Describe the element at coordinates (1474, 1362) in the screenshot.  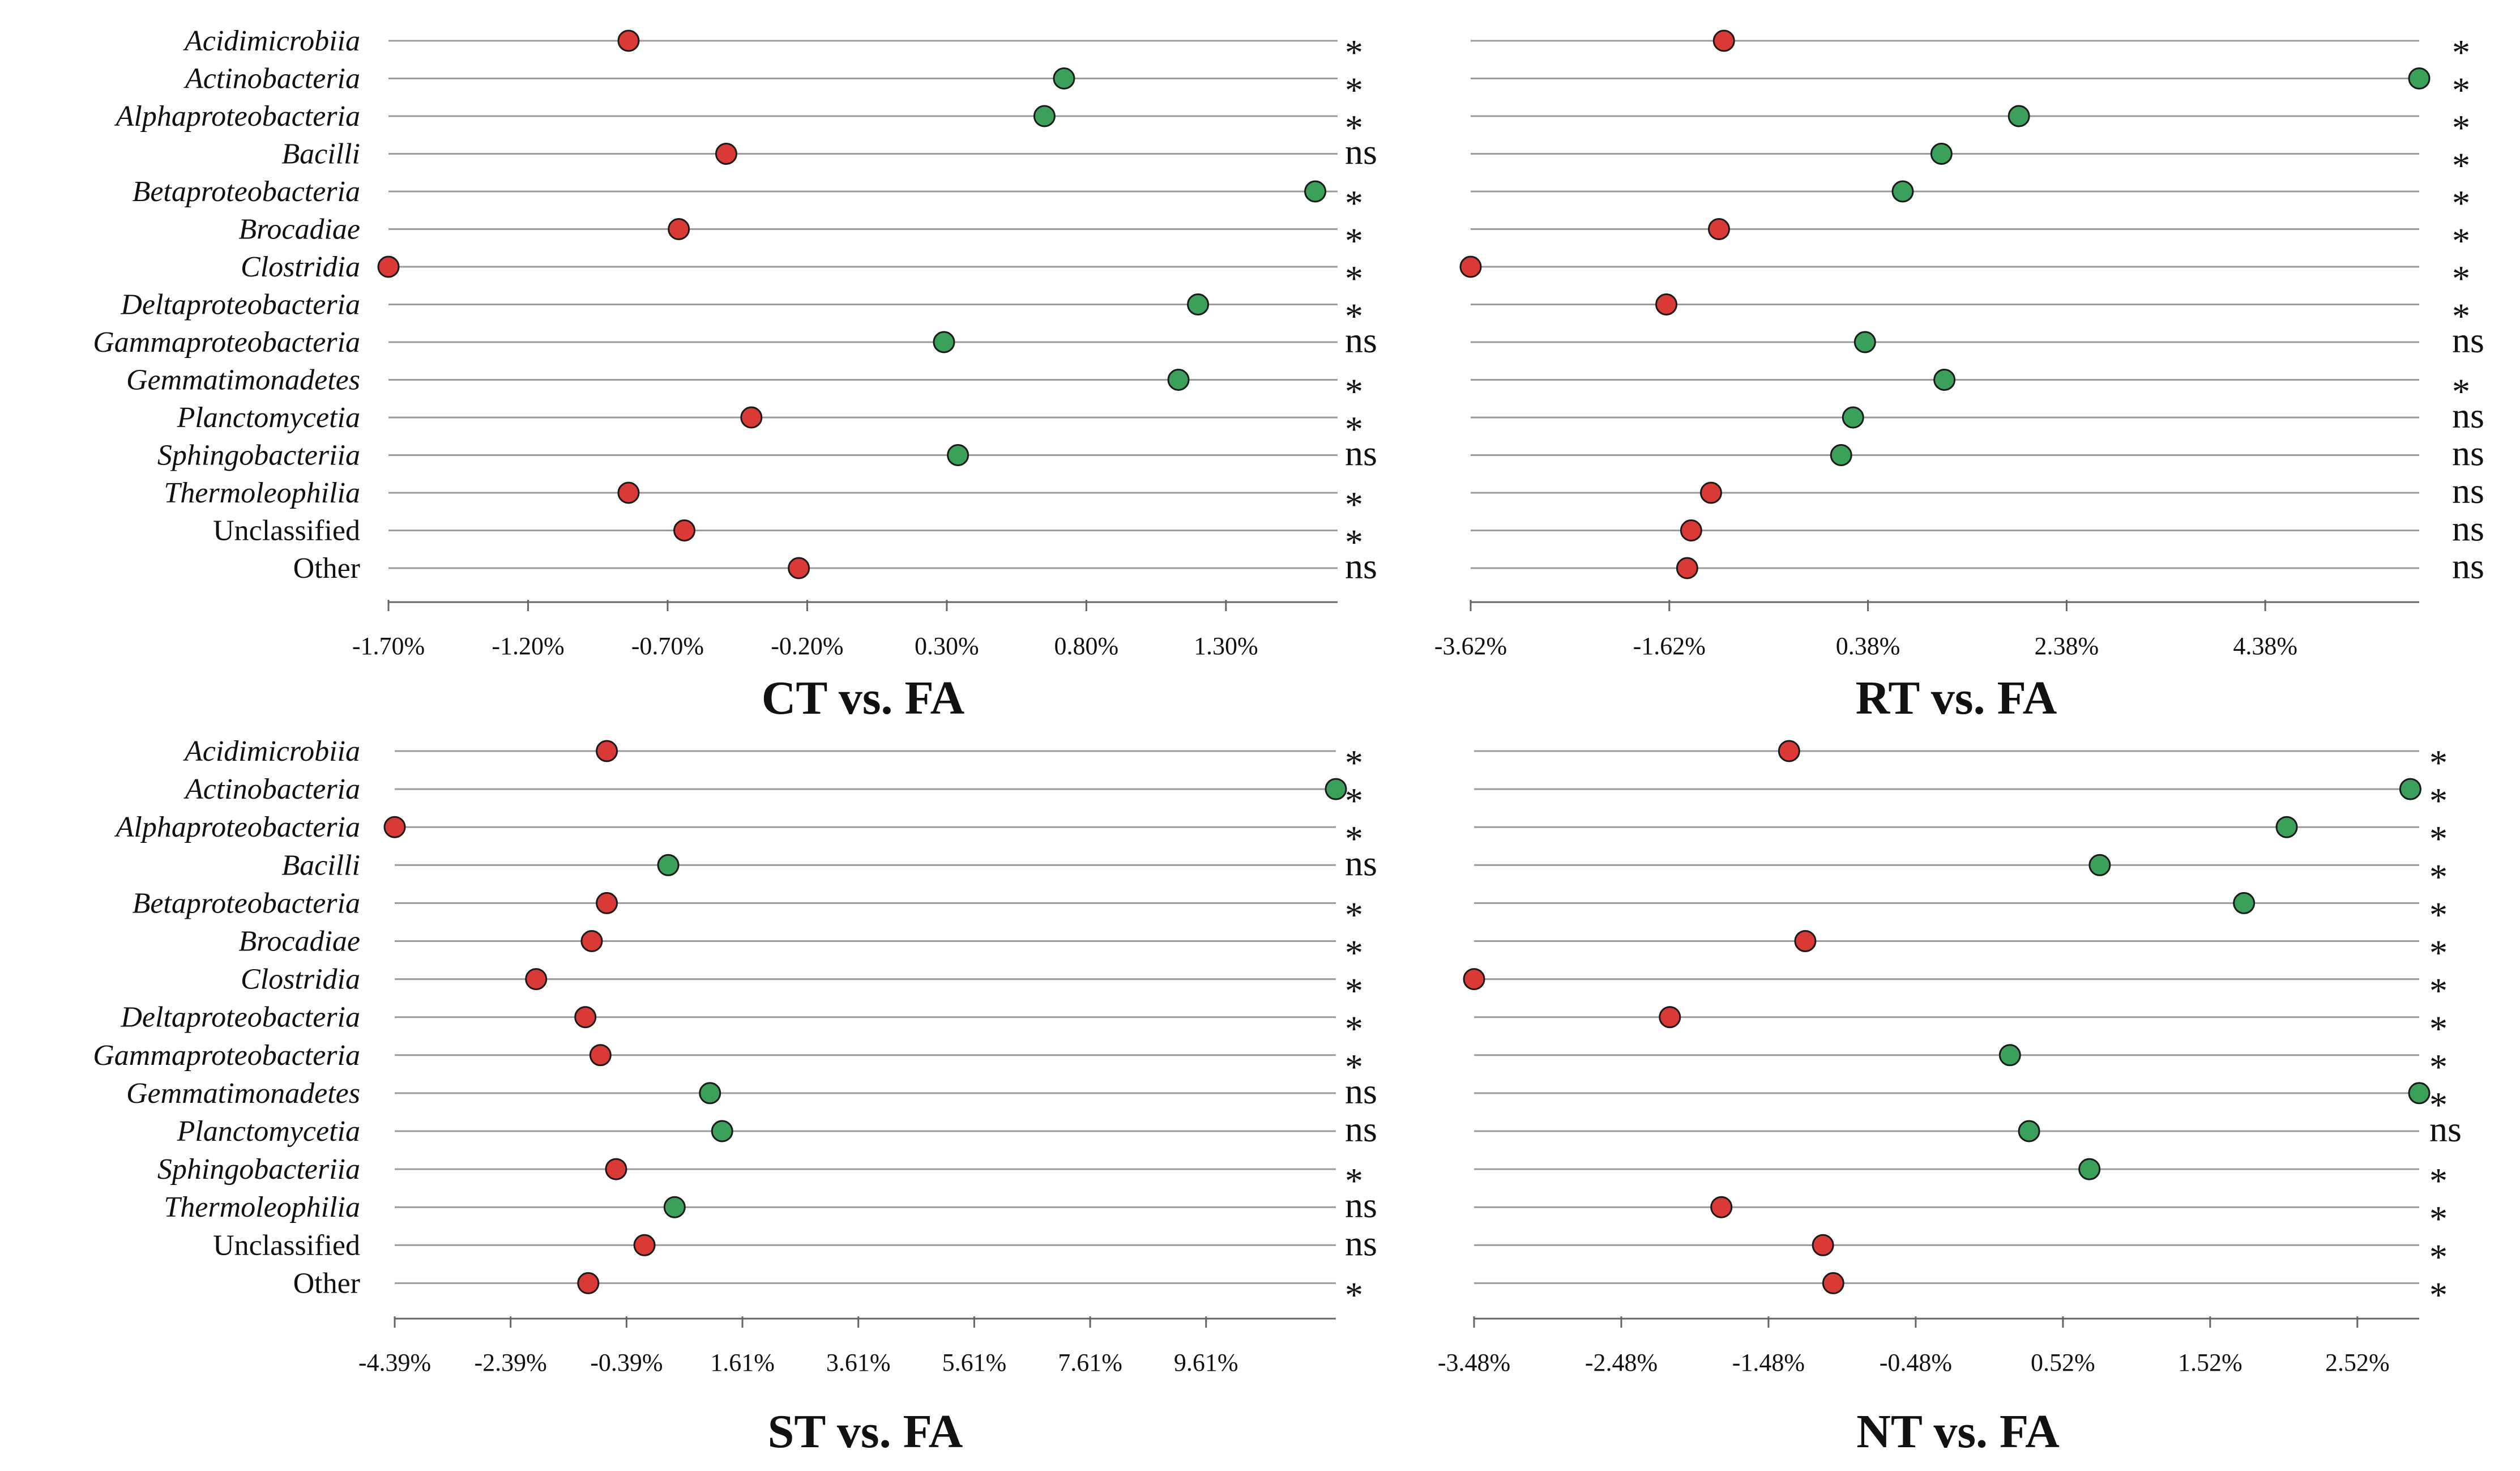
I see `x-tick-label: -3.48%` at that location.